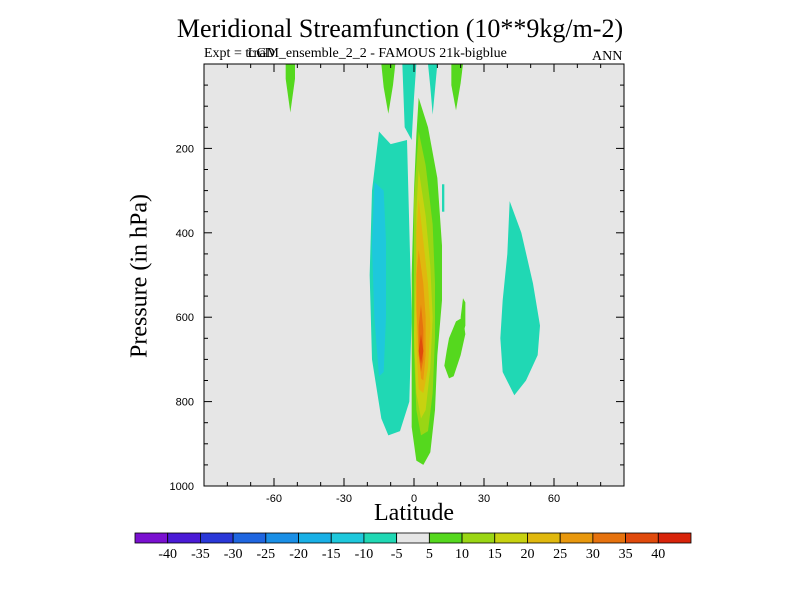 This screenshot has width=800, height=600. Describe the element at coordinates (185, 403) in the screenshot. I see `y-tick-label: 800` at that location.